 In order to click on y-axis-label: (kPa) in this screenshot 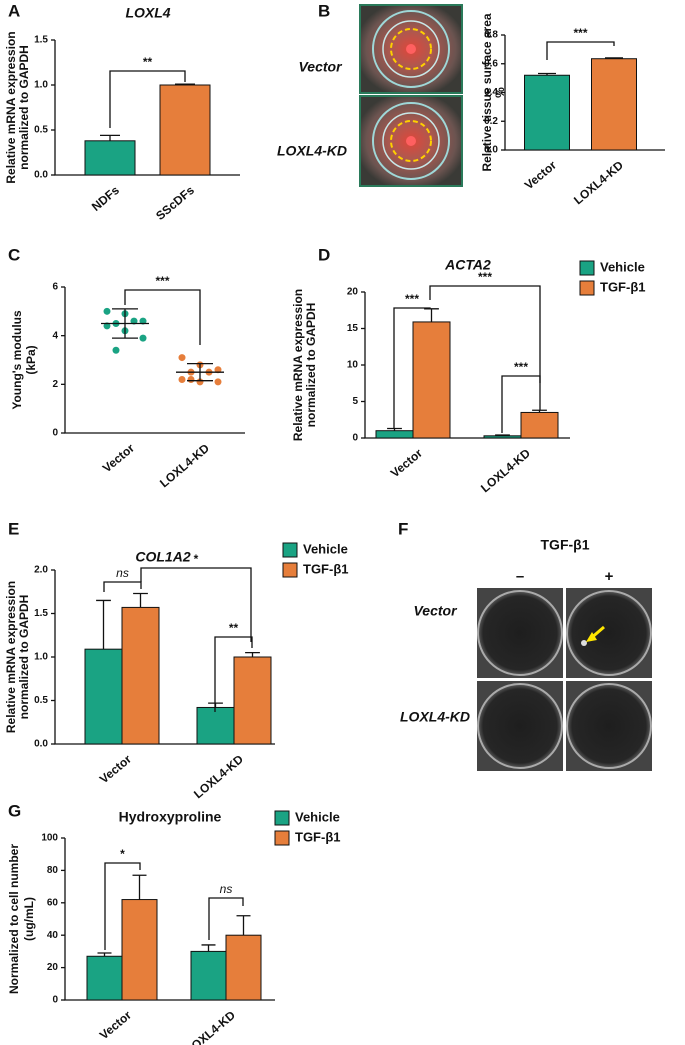, I will do `click(31, 359)`.